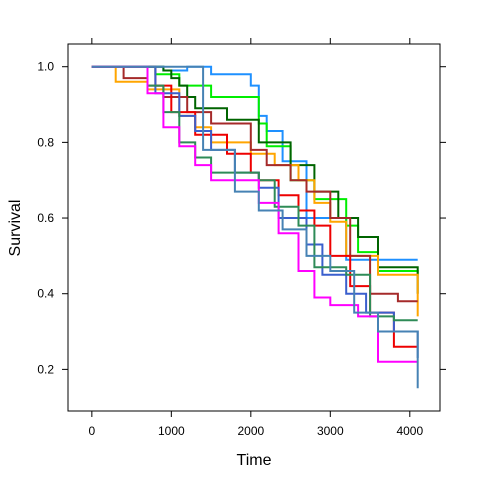 The image size is (480, 485). What do you see at coordinates (171, 431) in the screenshot?
I see `x-tick-label: 1000` at bounding box center [171, 431].